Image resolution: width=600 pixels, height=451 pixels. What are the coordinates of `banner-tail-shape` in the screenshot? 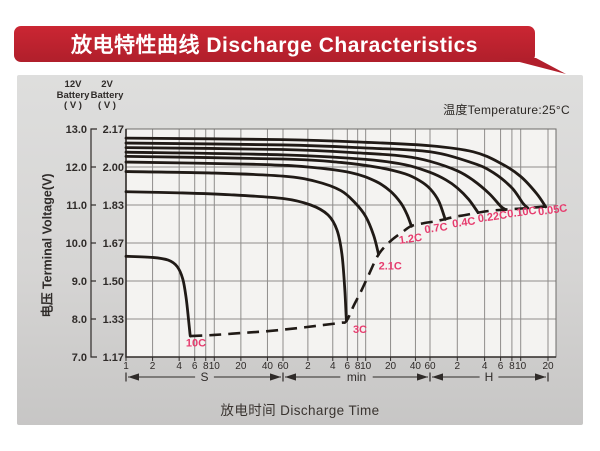 It's located at (535, 66).